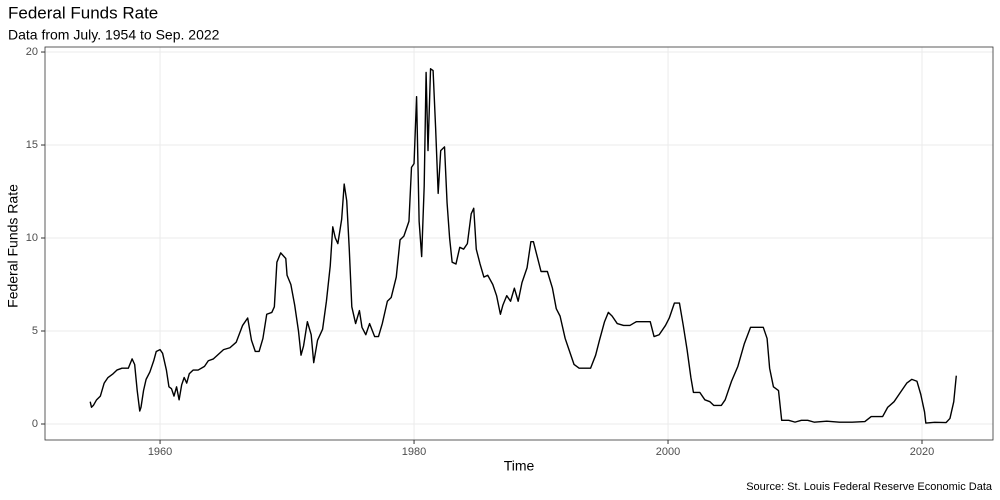 The height and width of the screenshot is (500, 1000). What do you see at coordinates (668, 452) in the screenshot?
I see `x-tick-label: 2000` at bounding box center [668, 452].